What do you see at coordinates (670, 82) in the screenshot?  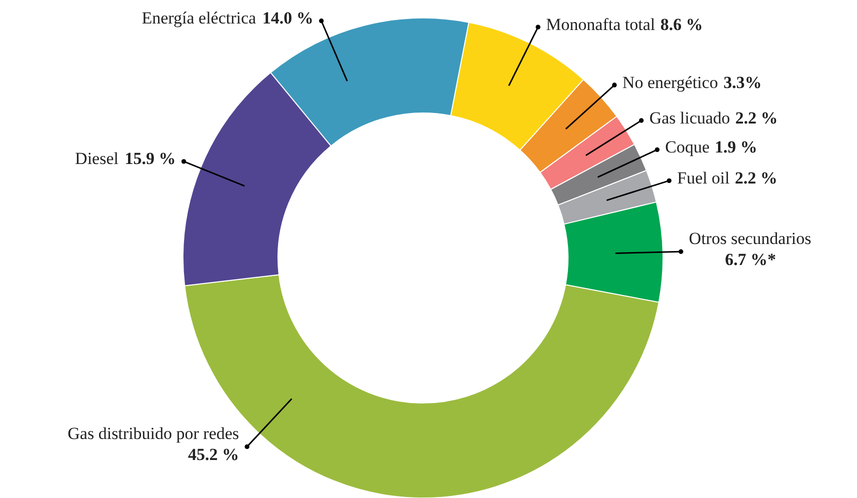 I see `slice-label: No energético` at bounding box center [670, 82].